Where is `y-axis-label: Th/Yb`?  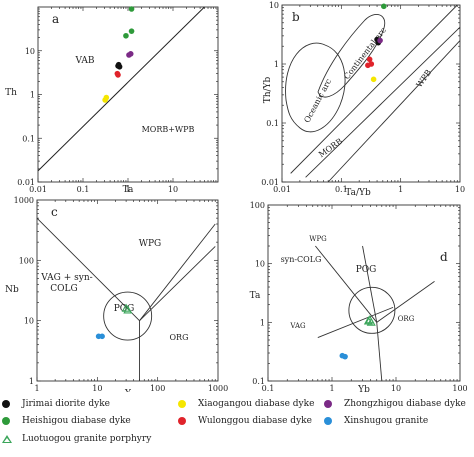
y-axis-label: Th/Yb is located at coordinates (268, 90).